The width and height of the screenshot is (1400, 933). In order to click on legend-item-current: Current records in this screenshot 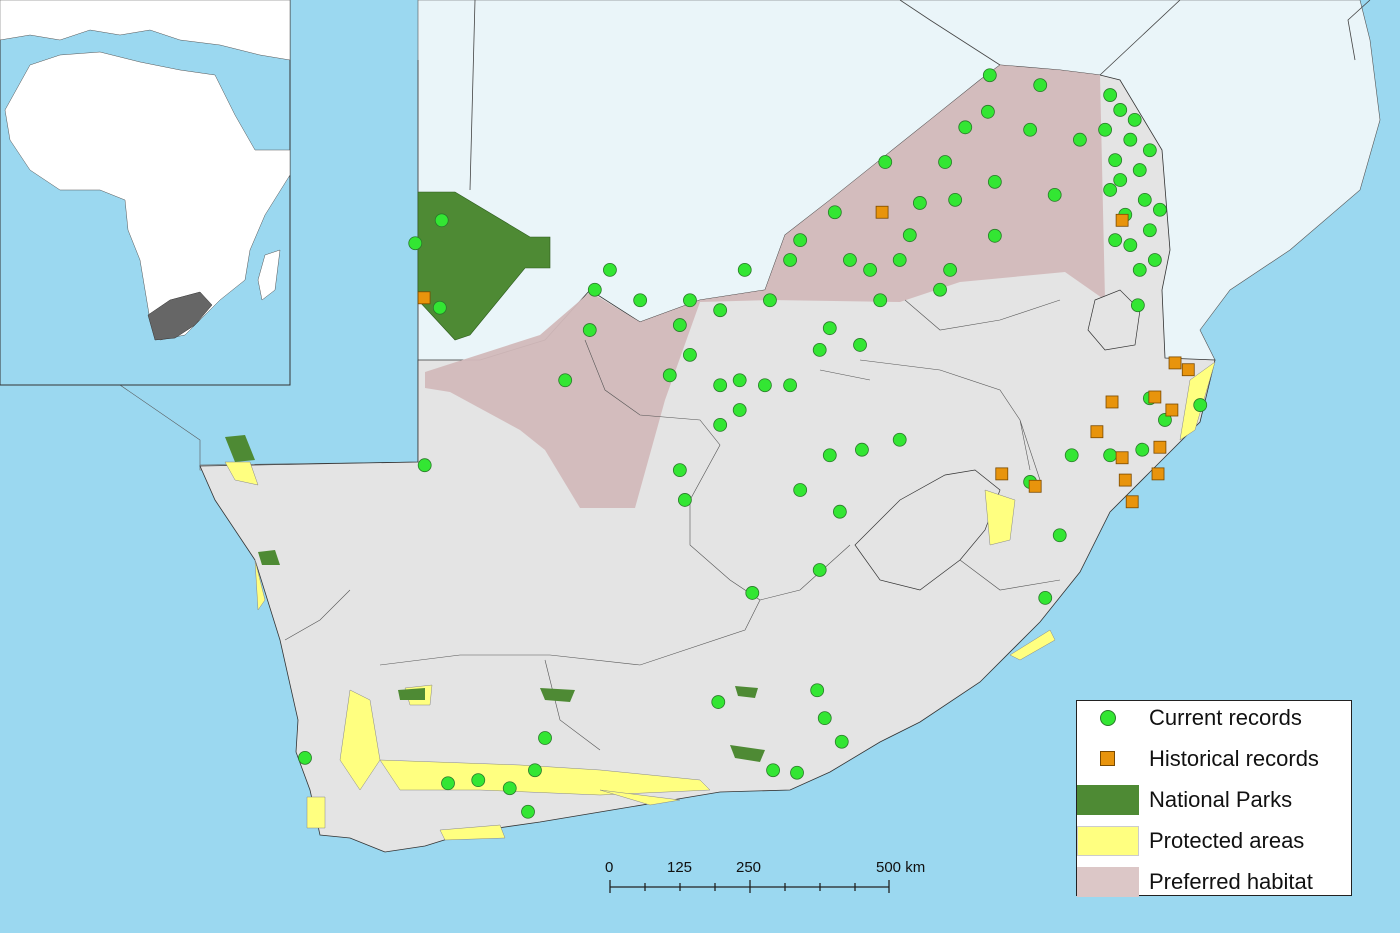, I will do `click(1214, 718)`.